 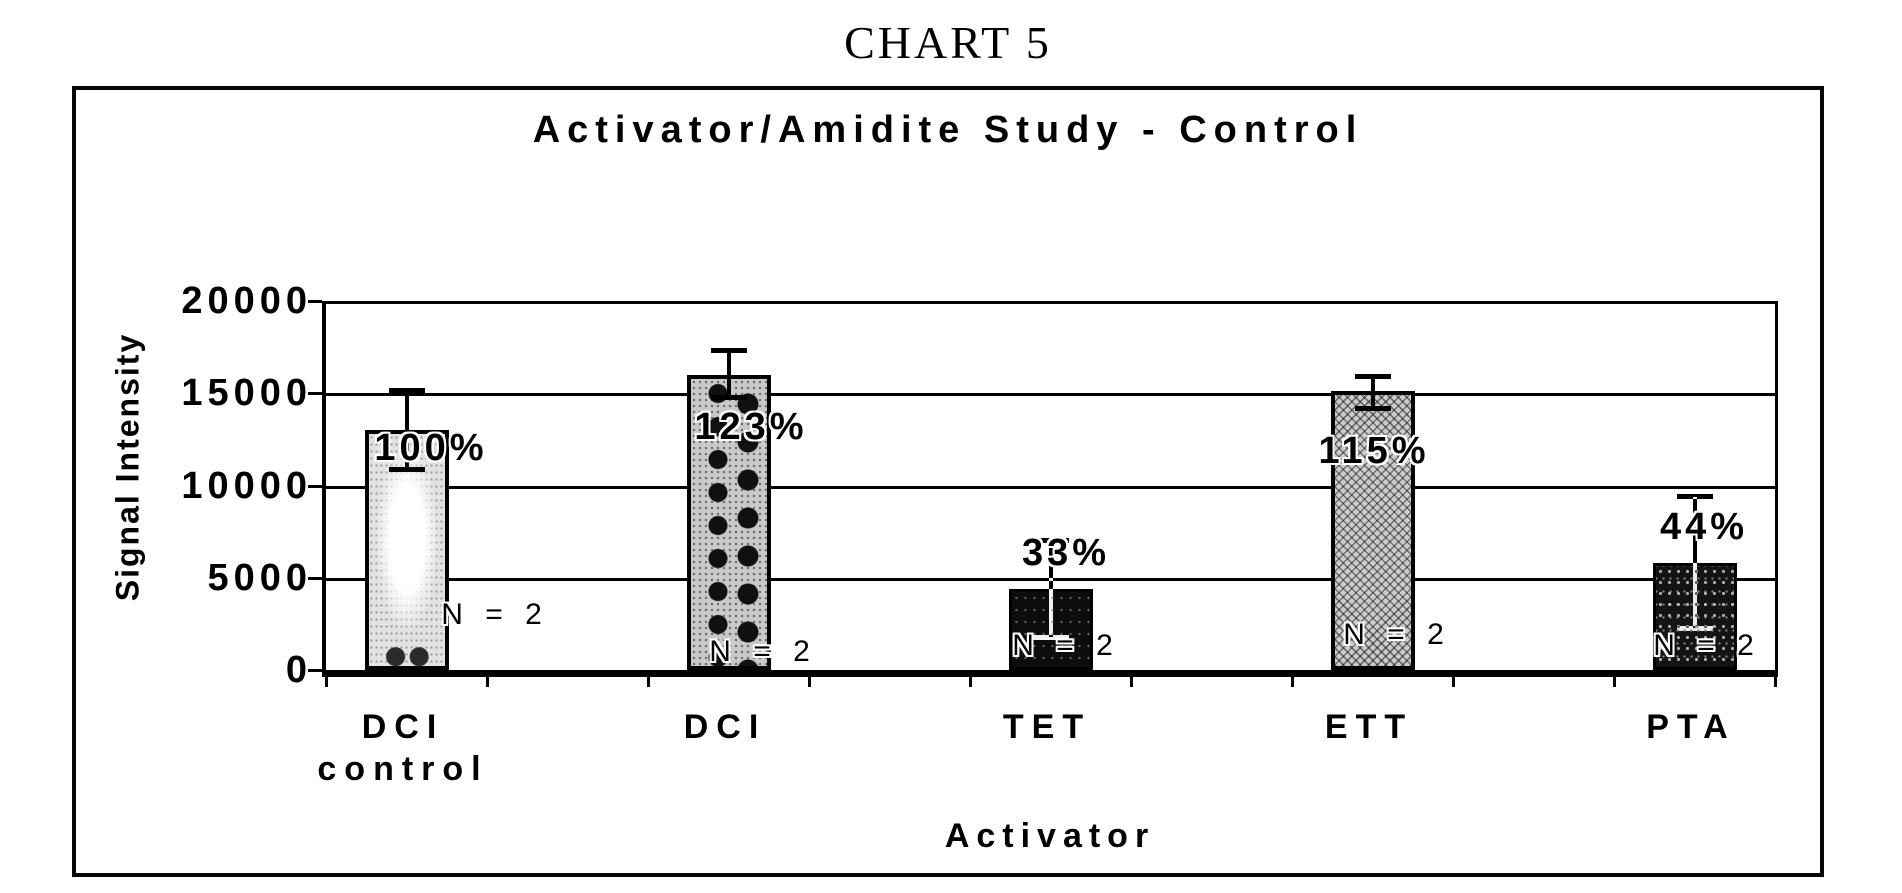 What do you see at coordinates (1066, 645) in the screenshot?
I see `n-label-tet: N = 2` at bounding box center [1066, 645].